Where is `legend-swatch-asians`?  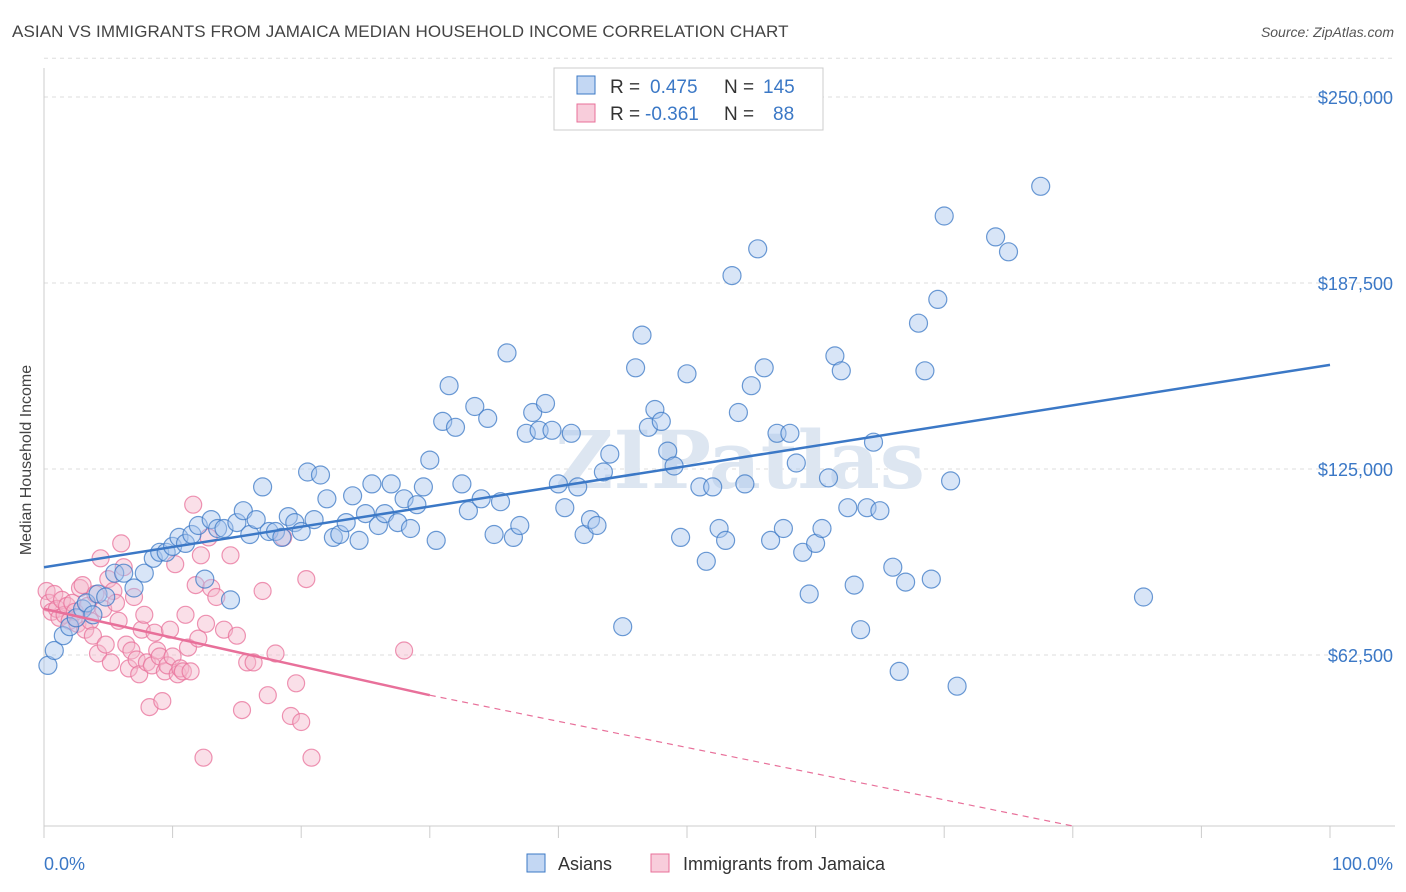
legend-swatch-asians is located at coordinates (586, 85).